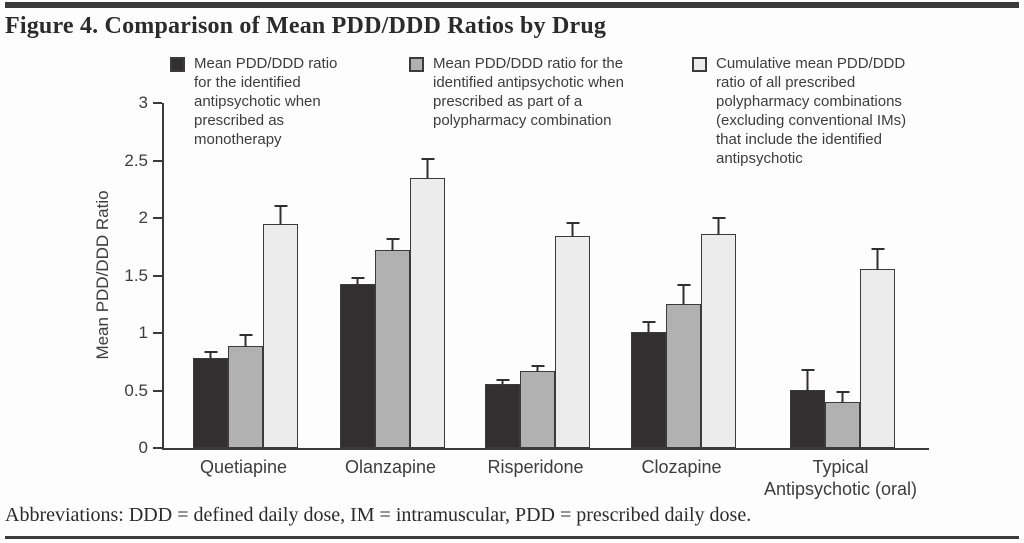  I want to click on x-tick-label: Risperidone, so click(535, 467).